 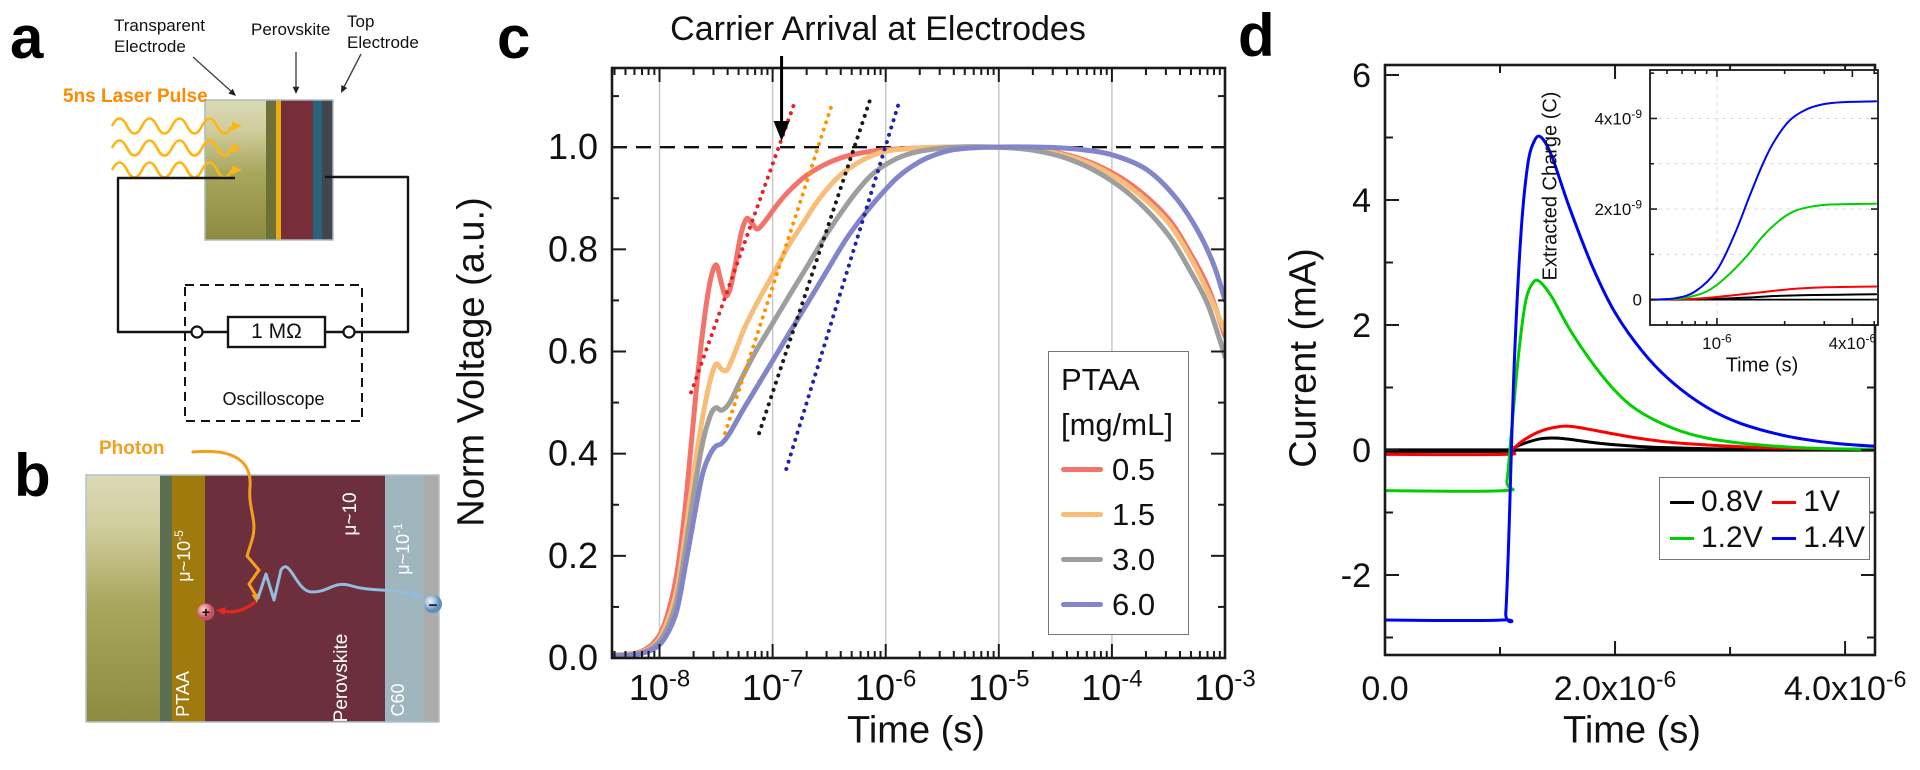 I want to click on y-tick-label: 1.0, so click(x=573, y=146).